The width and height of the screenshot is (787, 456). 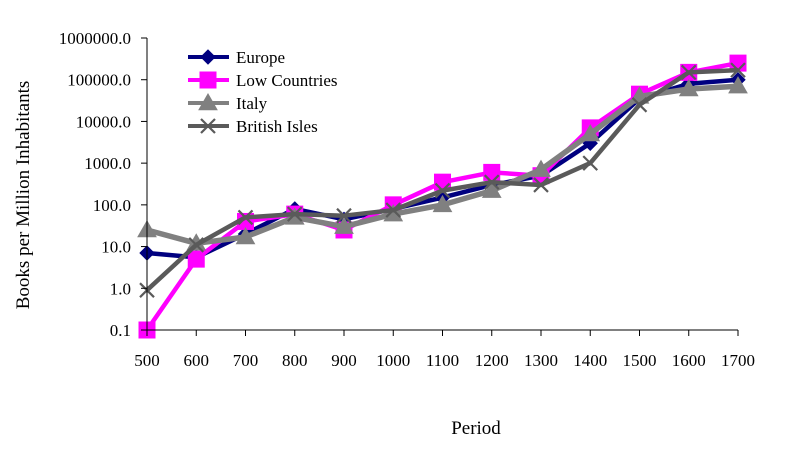 I want to click on legend-item-british-isles: British Isles, so click(x=253, y=126).